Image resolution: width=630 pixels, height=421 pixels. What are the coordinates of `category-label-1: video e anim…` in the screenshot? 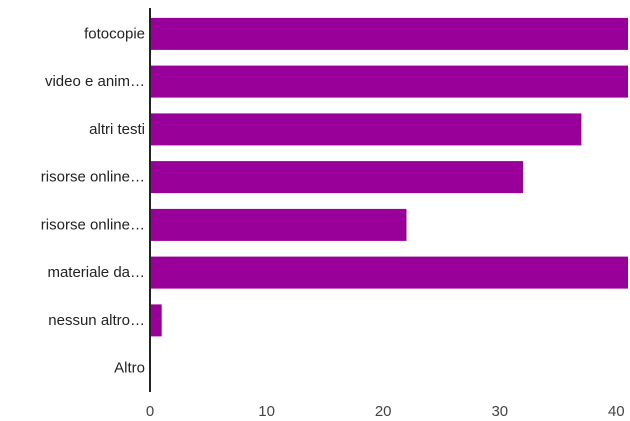 It's located at (95, 81).